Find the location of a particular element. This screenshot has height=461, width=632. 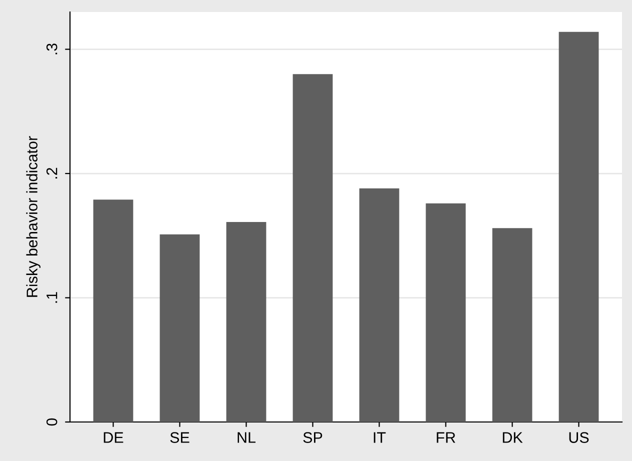

y-tick-label: 0 is located at coordinates (52, 422).